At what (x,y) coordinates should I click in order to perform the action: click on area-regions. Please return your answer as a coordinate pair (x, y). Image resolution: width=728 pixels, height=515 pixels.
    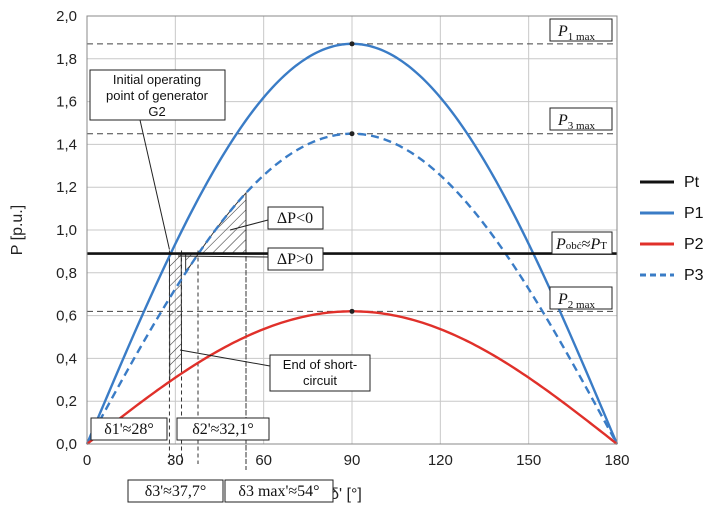
    Looking at the image, I should click on (207, 287).